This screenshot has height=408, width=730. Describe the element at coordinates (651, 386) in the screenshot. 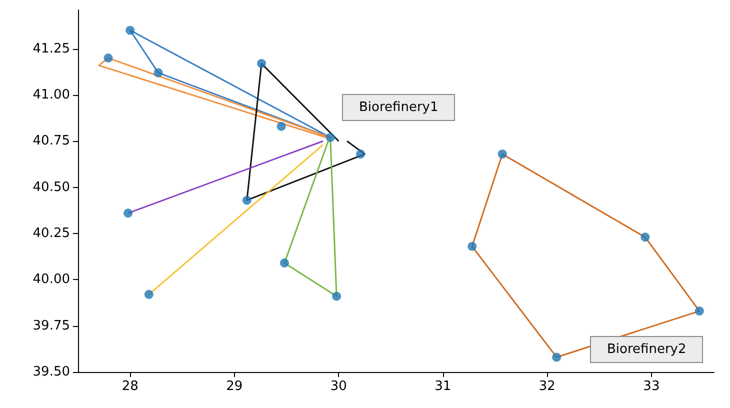

I see `x-tick-label: 33` at that location.